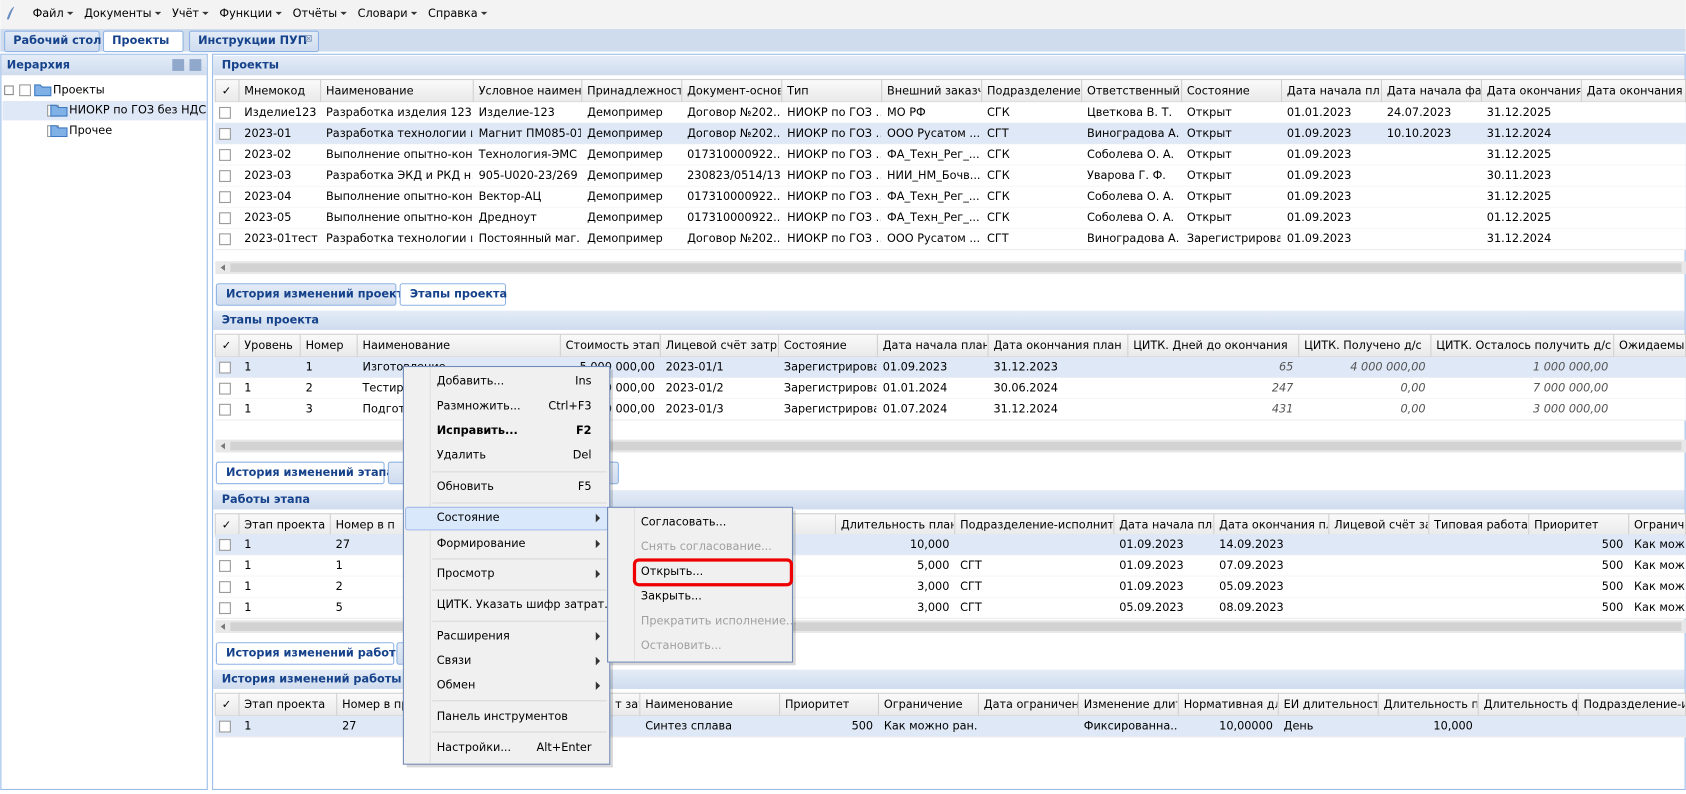  Describe the element at coordinates (315, 13) in the screenshot. I see `menu-item: Отчёты` at that location.